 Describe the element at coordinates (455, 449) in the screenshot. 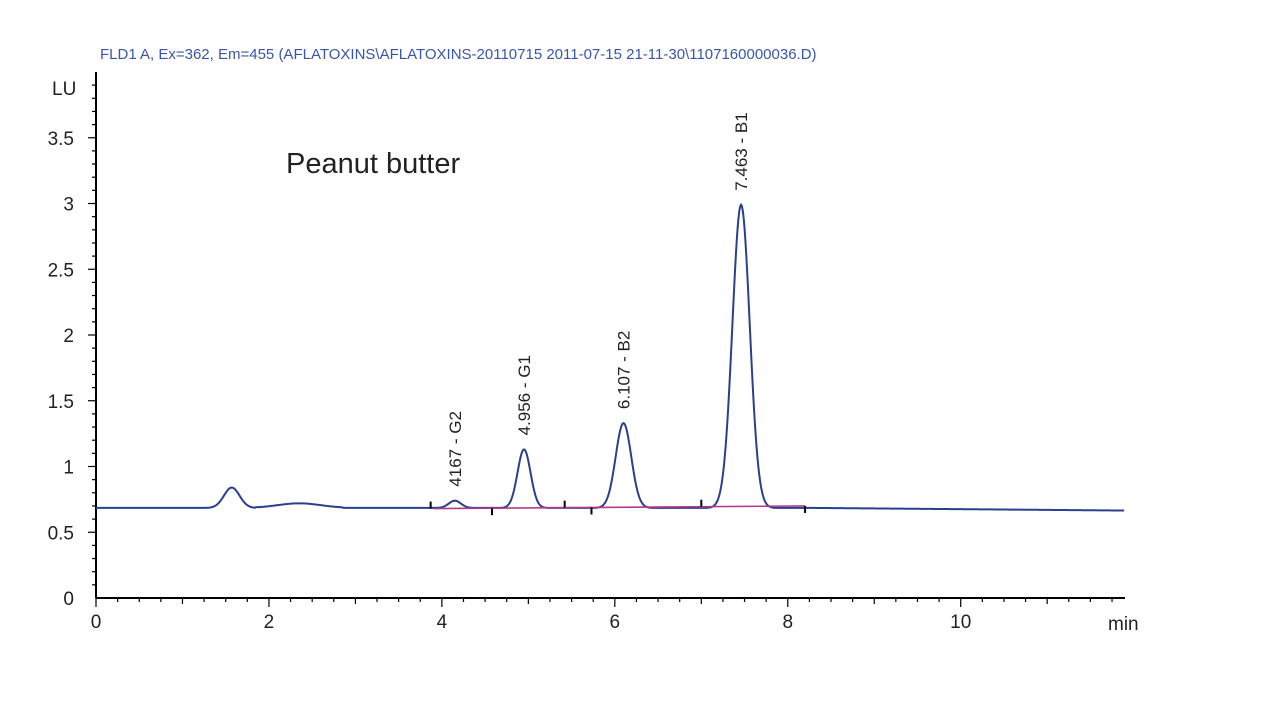

I see `peak-label: 4167 - G2` at that location.